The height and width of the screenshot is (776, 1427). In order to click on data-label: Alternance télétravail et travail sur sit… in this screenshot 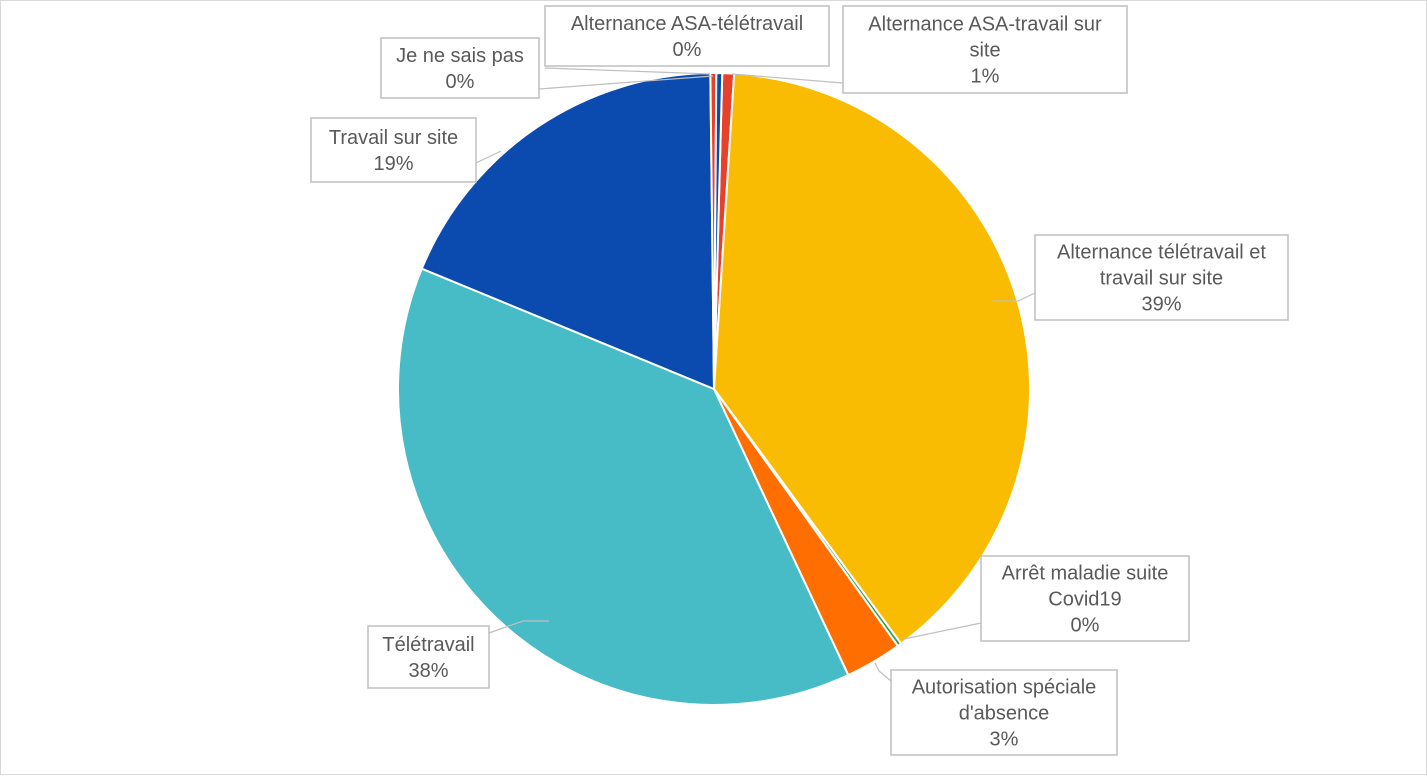, I will do `click(1161, 277)`.